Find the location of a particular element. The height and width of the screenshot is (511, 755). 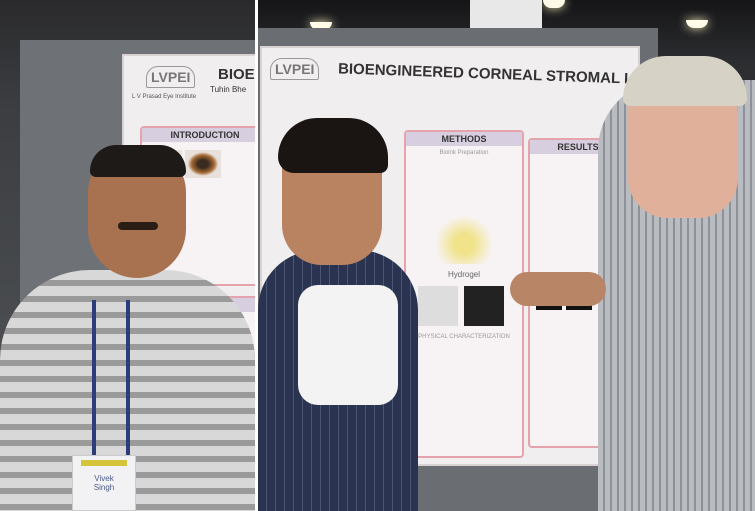

name-badge: Vivek Singh is located at coordinates (104, 483).